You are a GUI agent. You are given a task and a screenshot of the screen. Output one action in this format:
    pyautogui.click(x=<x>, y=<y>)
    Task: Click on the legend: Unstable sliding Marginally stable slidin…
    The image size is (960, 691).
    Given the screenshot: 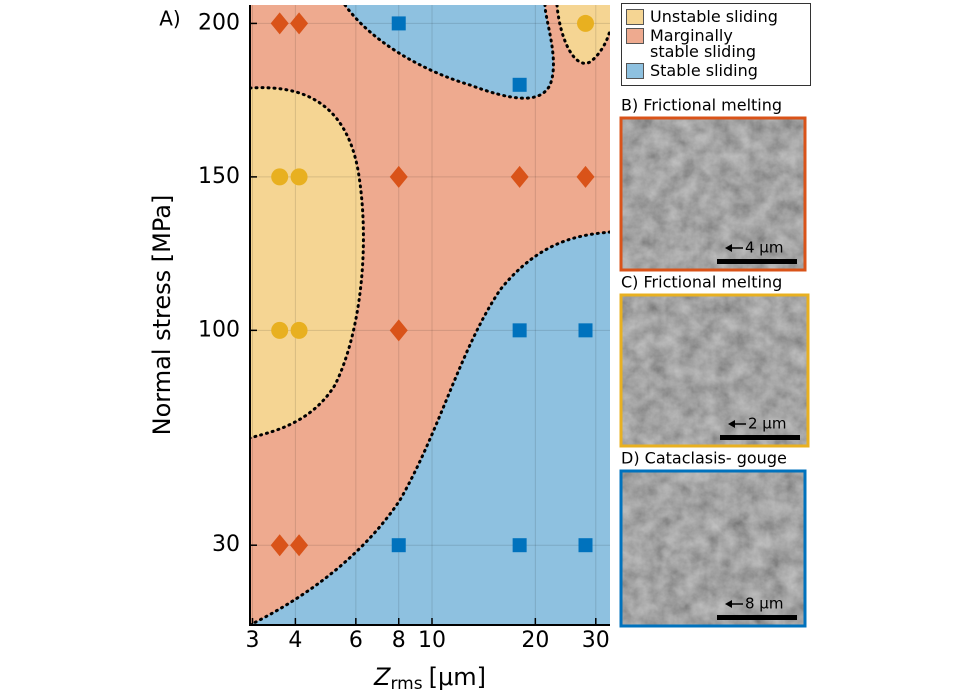 What is the action you would take?
    pyautogui.click(x=716, y=44)
    